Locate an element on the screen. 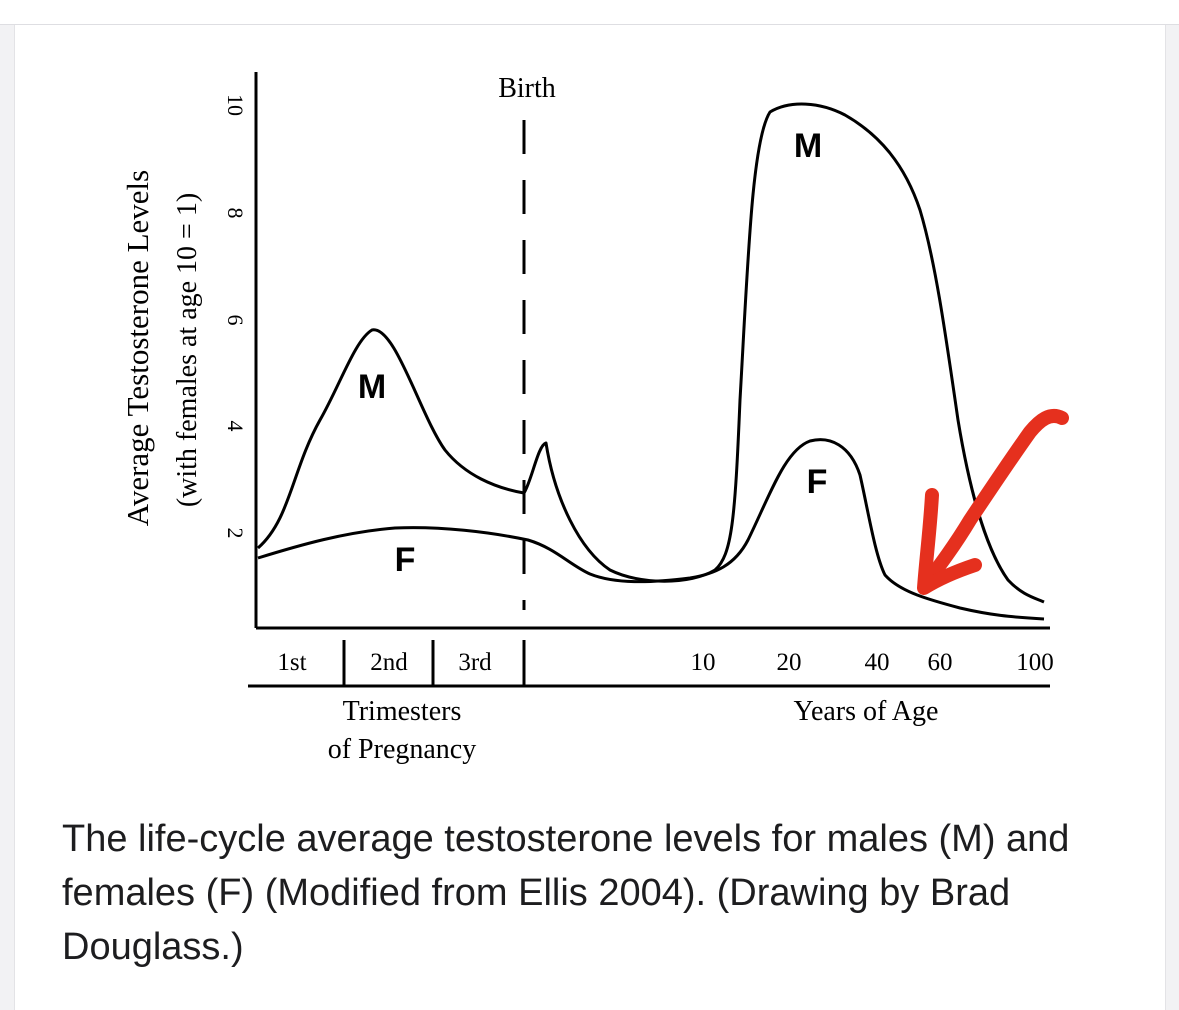  series-f-label-prenatal: F is located at coordinates (405, 560).